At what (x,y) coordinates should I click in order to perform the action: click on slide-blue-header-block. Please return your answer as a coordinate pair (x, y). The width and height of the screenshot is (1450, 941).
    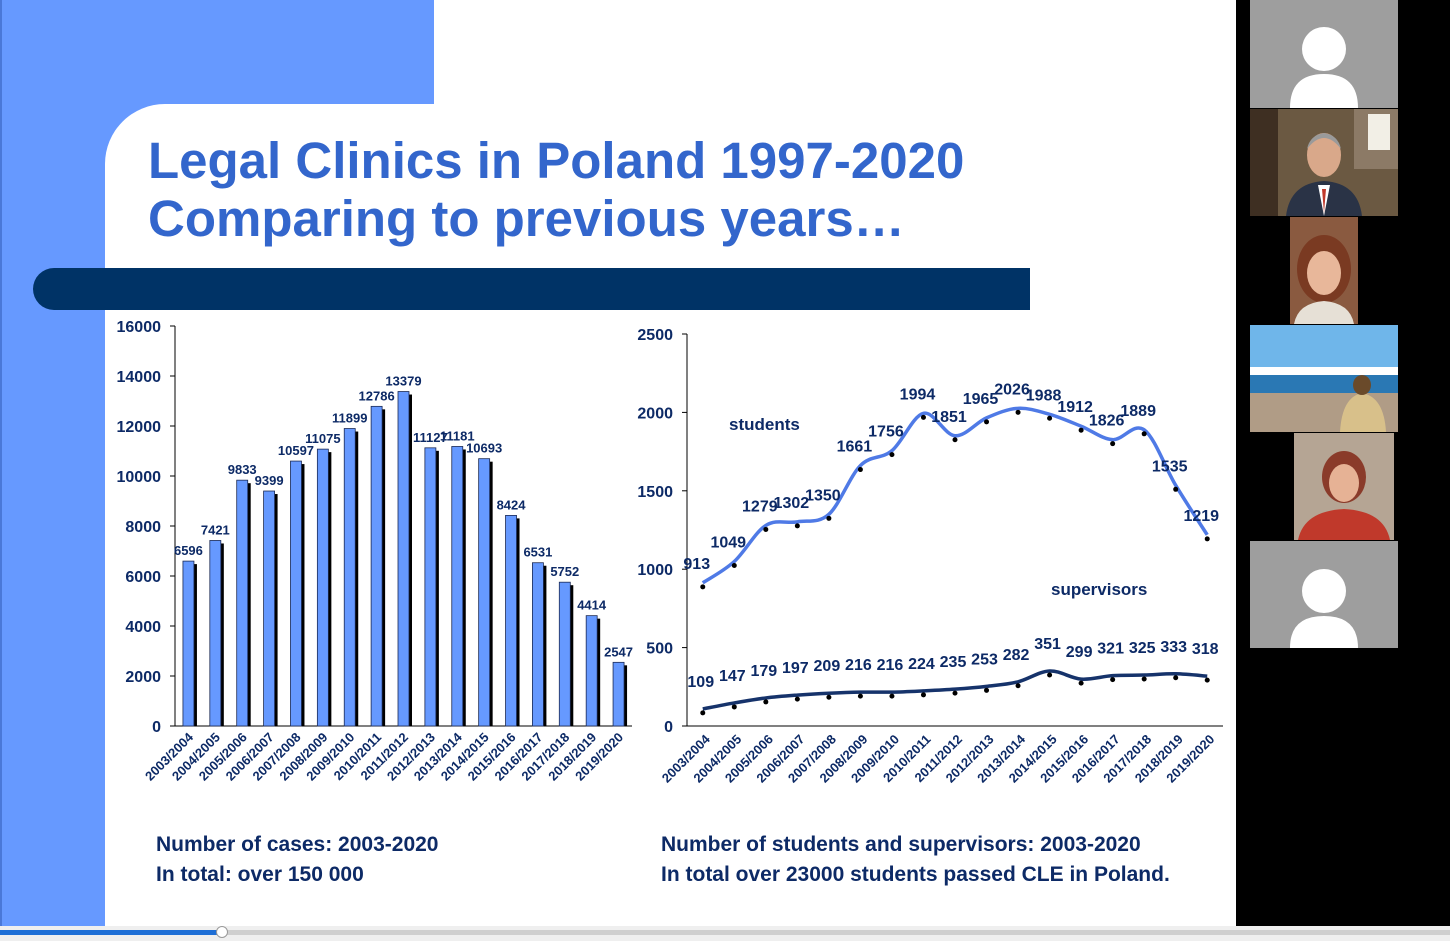
    Looking at the image, I should click on (218, 52).